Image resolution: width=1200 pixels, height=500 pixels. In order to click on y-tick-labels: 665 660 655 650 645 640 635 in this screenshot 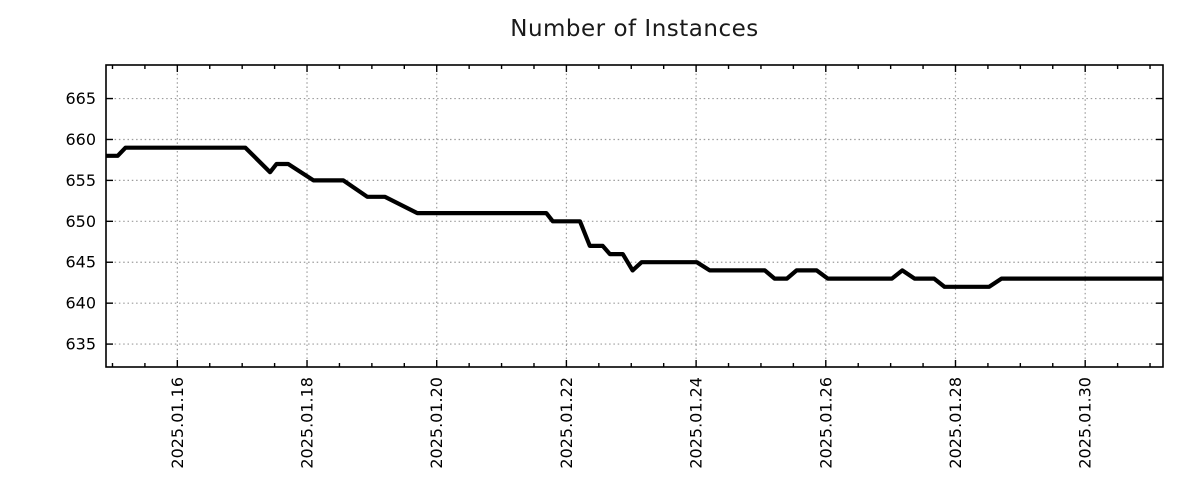, I will do `click(80, 221)`.